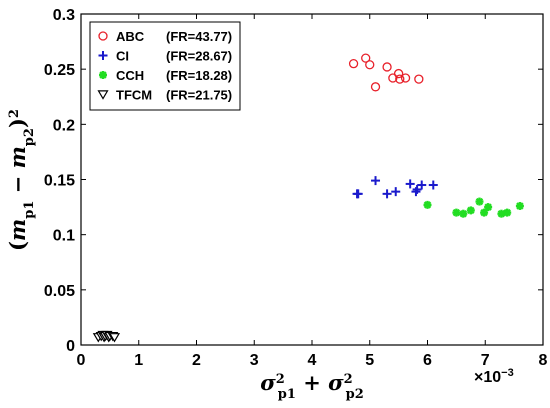 This screenshot has height=408, width=550. What do you see at coordinates (543, 360) in the screenshot?
I see `x-tick-label: 8` at bounding box center [543, 360].